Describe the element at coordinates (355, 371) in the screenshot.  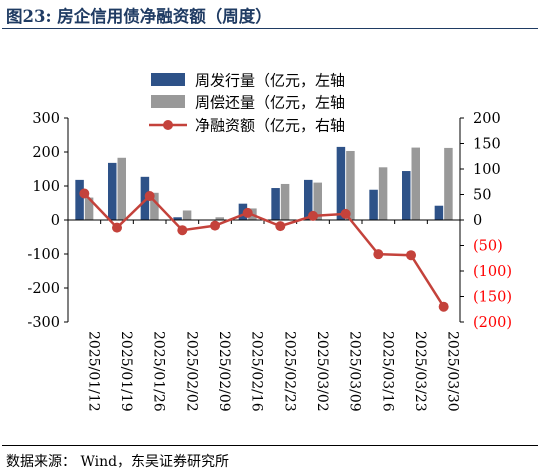
I see `x-tick-label: 2025/03/09` at that location.